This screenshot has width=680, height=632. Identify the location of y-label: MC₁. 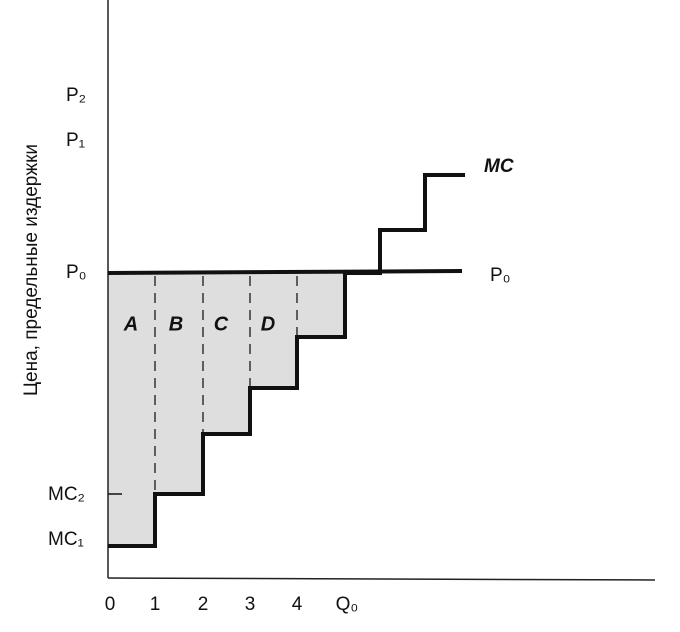
(66, 539).